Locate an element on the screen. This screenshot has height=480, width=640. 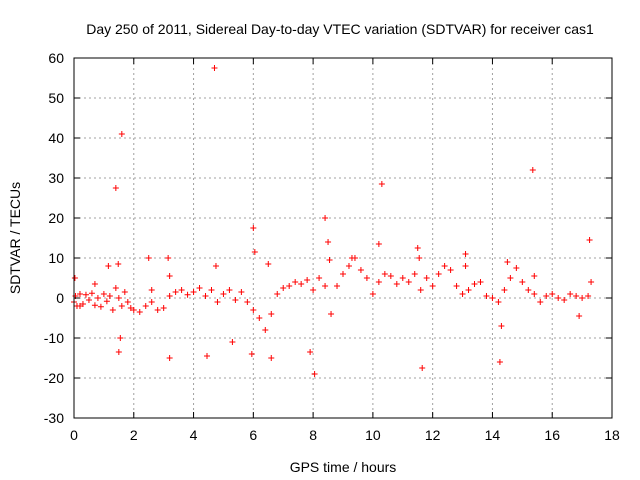
x-tick-label: 6 is located at coordinates (253, 435).